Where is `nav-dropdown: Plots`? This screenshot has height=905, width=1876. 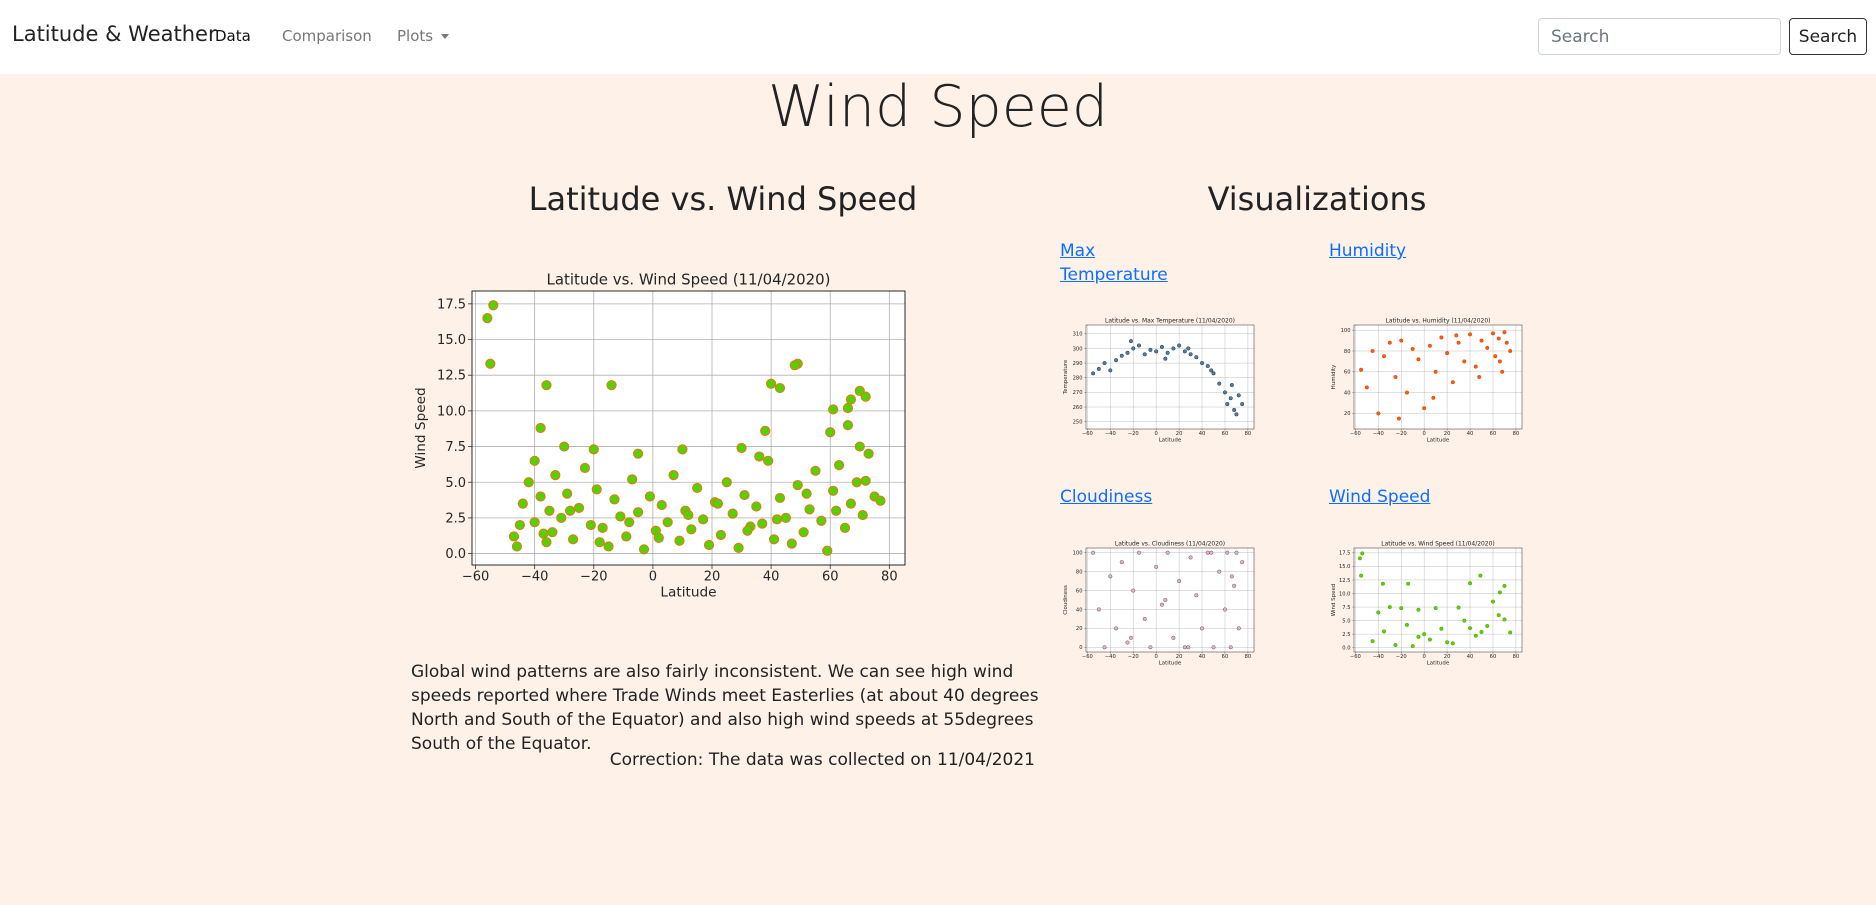 nav-dropdown: Plots is located at coordinates (423, 36).